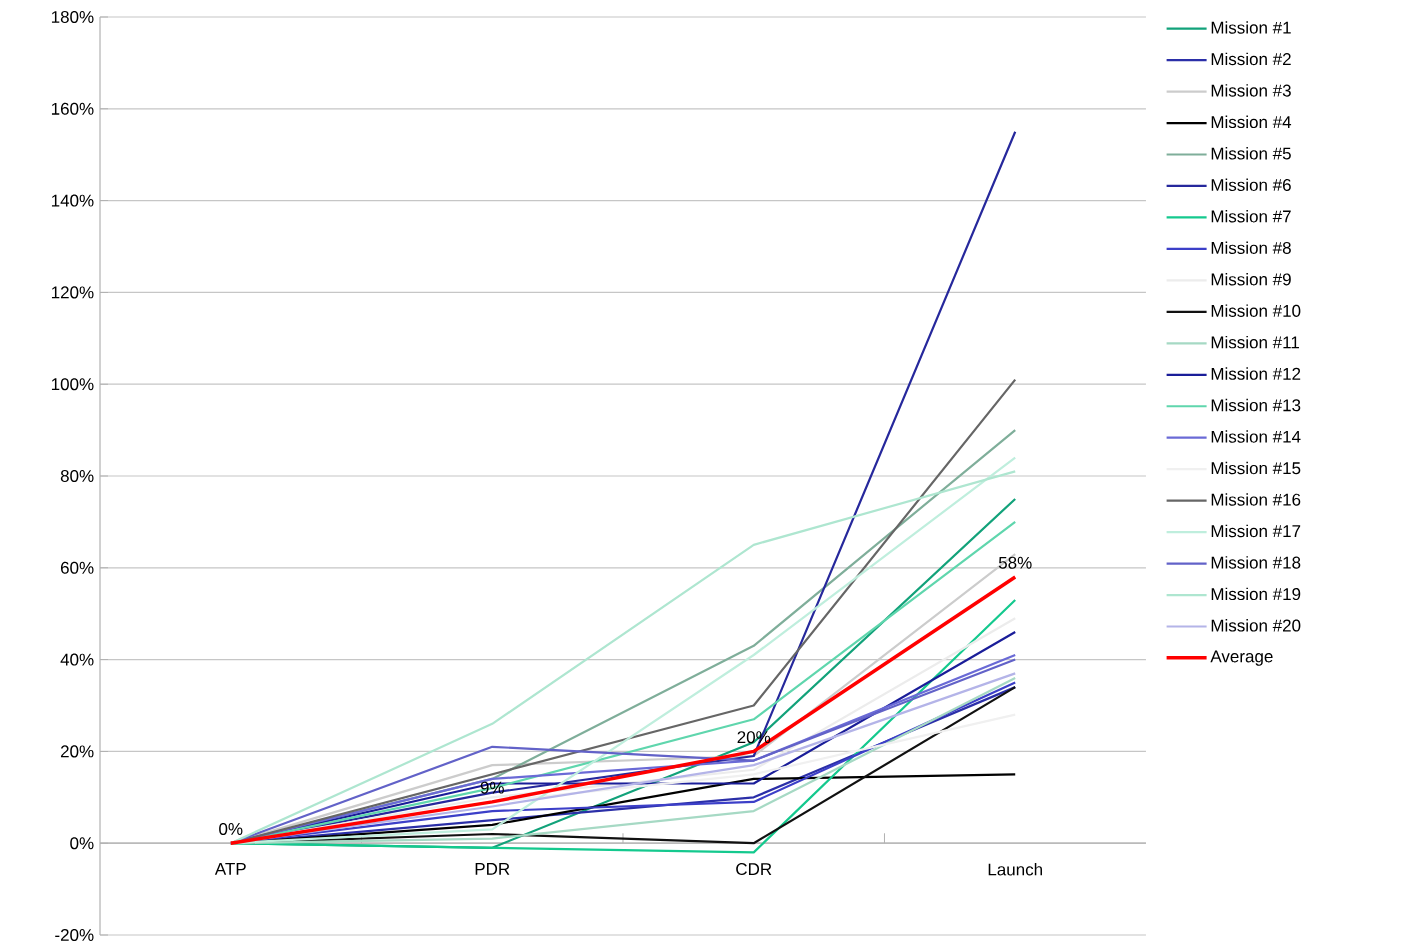 The height and width of the screenshot is (947, 1401). I want to click on legend-label: Mission #7, so click(1251, 216).